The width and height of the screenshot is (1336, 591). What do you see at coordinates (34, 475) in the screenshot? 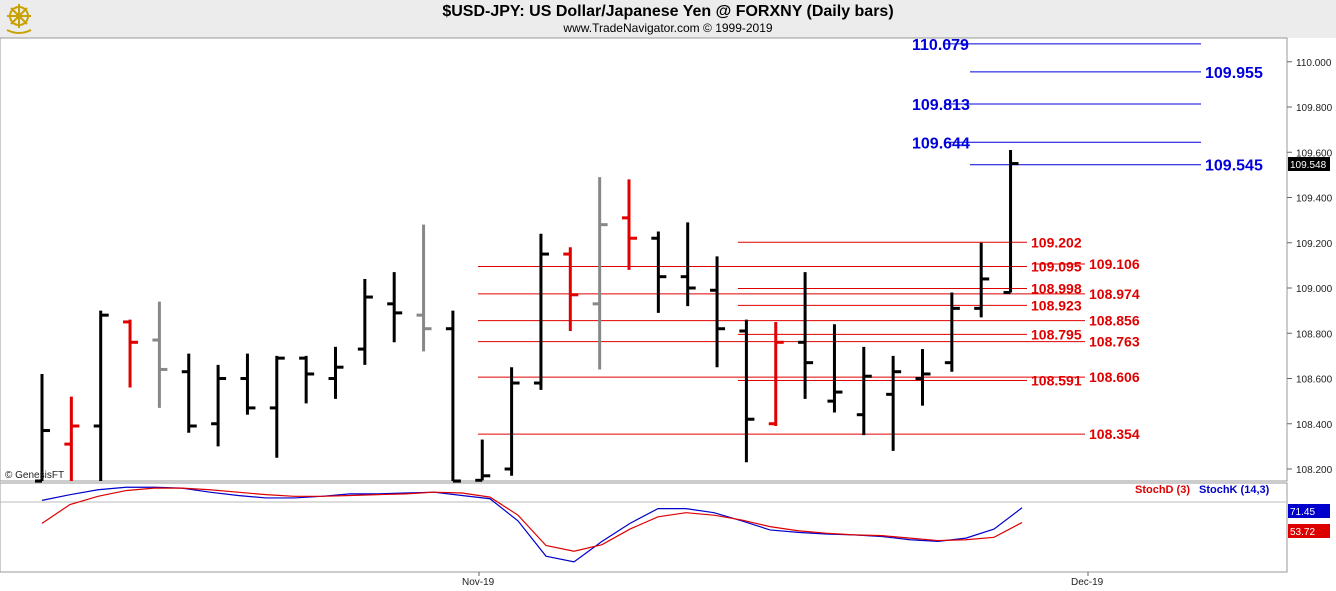
I see `watermark: © GenesisFT` at bounding box center [34, 475].